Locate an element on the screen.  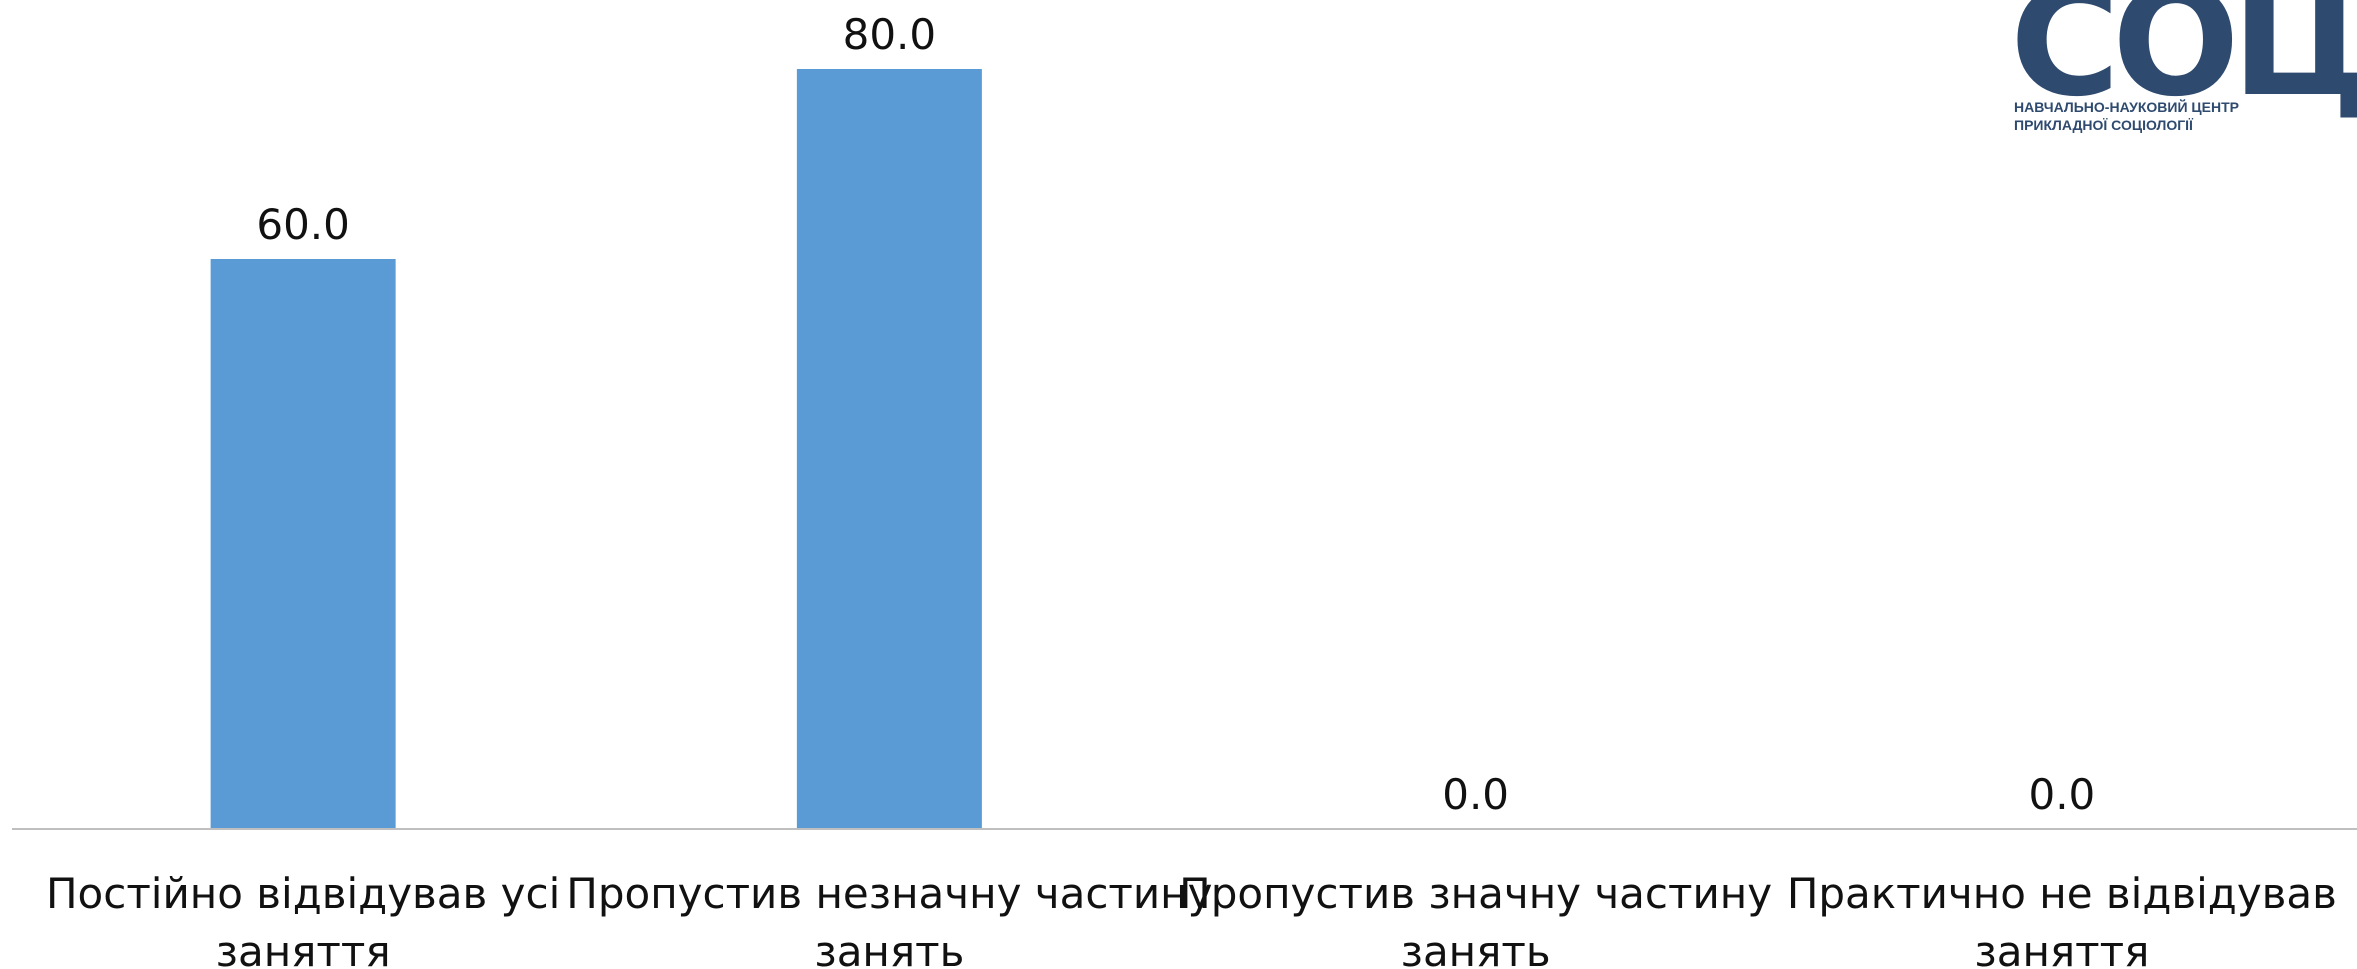
logo-wordmark: СОЦІС is located at coordinates (2183, 59).